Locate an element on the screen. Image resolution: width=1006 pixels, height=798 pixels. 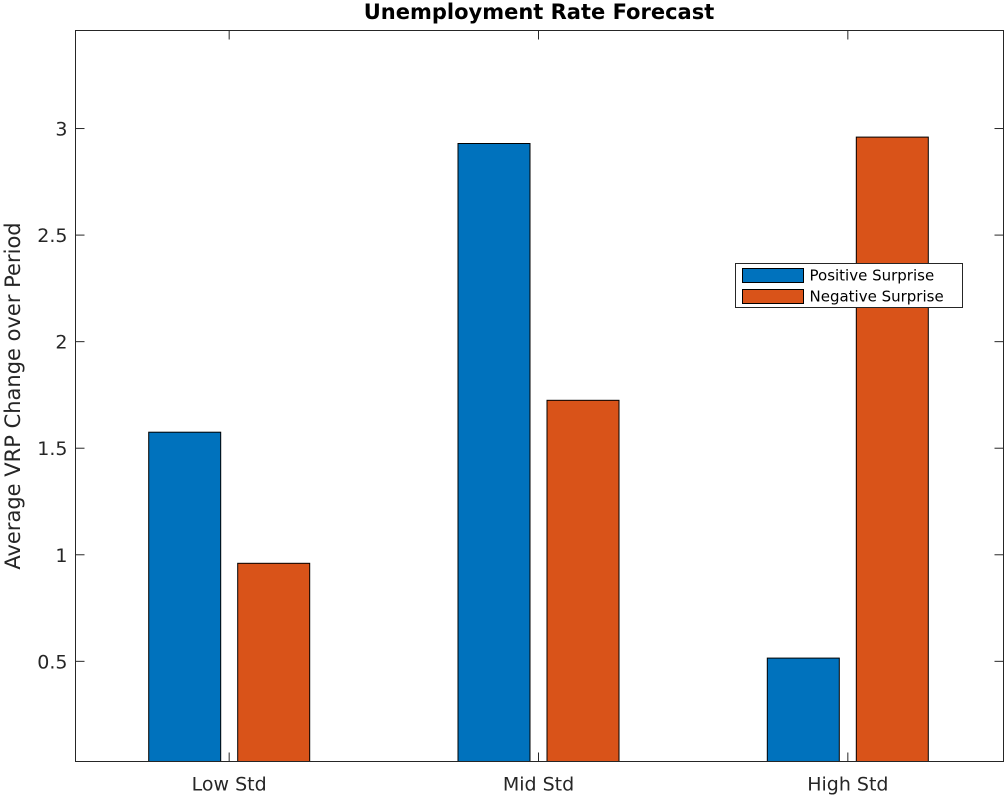
y-tick-label: 3 is located at coordinates (61, 130).